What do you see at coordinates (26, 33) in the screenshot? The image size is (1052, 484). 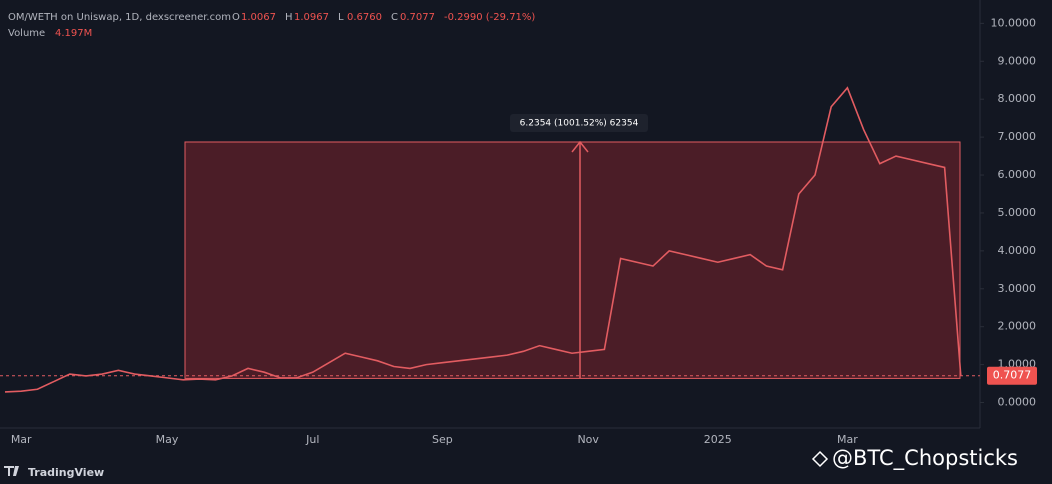 I see `volume-label: Volume` at bounding box center [26, 33].